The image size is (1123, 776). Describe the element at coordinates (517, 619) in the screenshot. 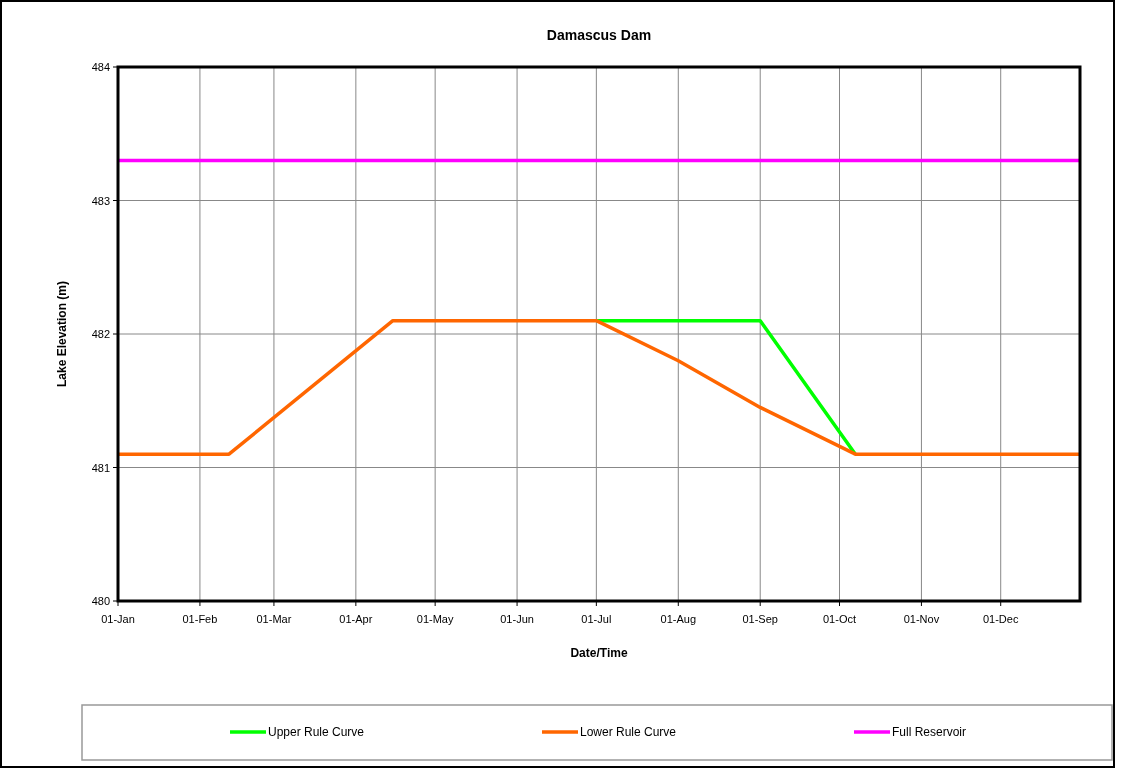

I see `x-tick-label: 01-Jun` at that location.